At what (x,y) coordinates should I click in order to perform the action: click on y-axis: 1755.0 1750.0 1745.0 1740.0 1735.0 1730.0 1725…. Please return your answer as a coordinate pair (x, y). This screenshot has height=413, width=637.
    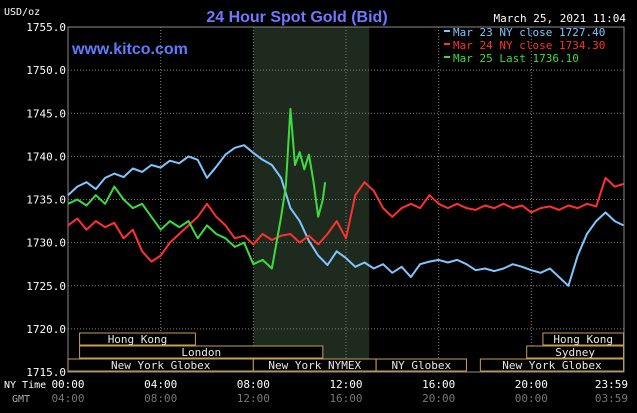
    Looking at the image, I should click on (46, 200).